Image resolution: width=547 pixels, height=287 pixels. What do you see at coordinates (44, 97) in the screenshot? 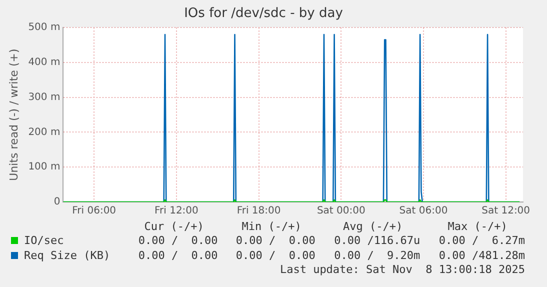
I see `y-tick-label: 300 m` at bounding box center [44, 97].